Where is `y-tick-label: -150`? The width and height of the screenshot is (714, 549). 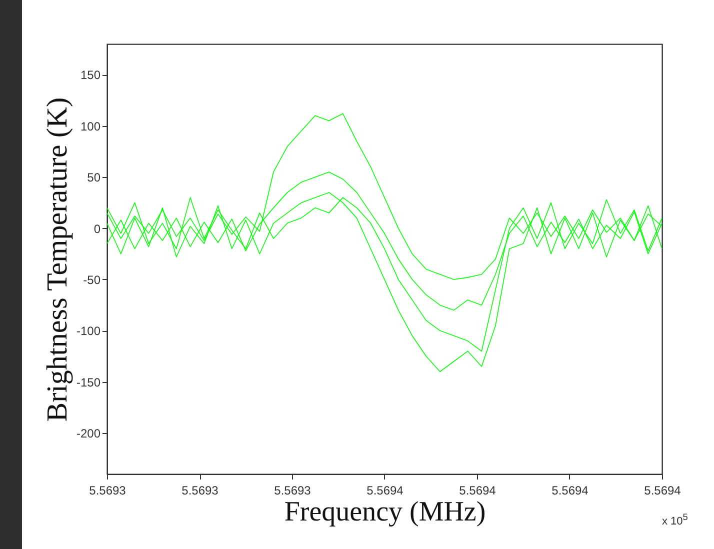 y-tick-label: -150 is located at coordinates (88, 382).